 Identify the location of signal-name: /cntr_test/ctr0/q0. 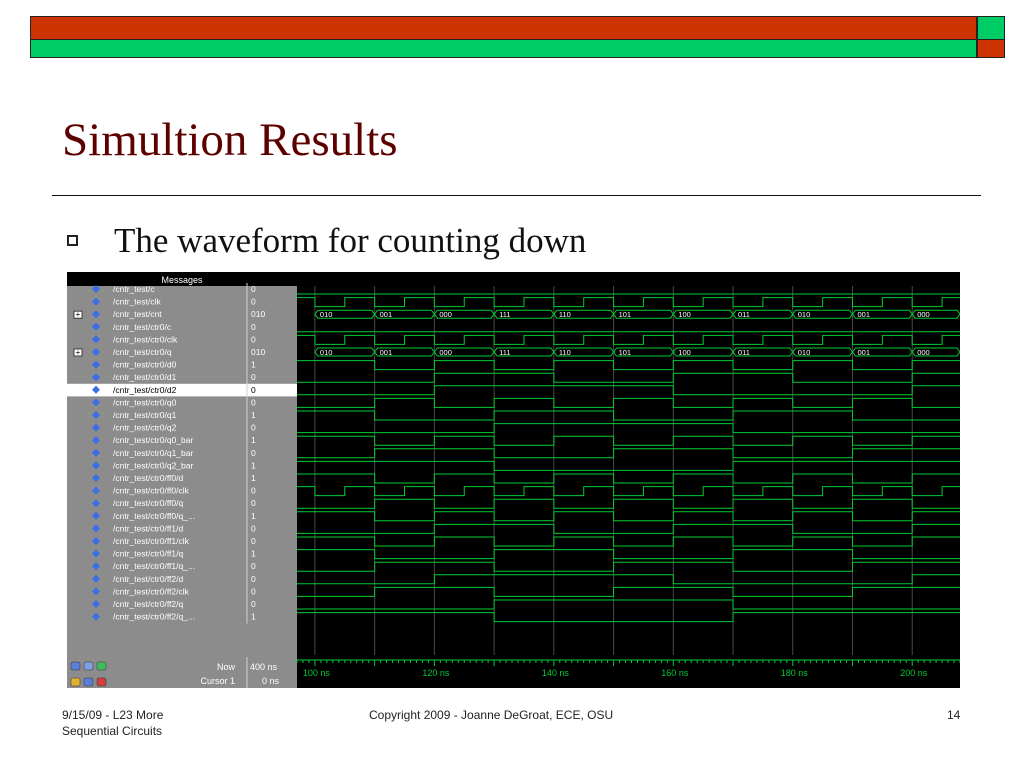
(145, 402).